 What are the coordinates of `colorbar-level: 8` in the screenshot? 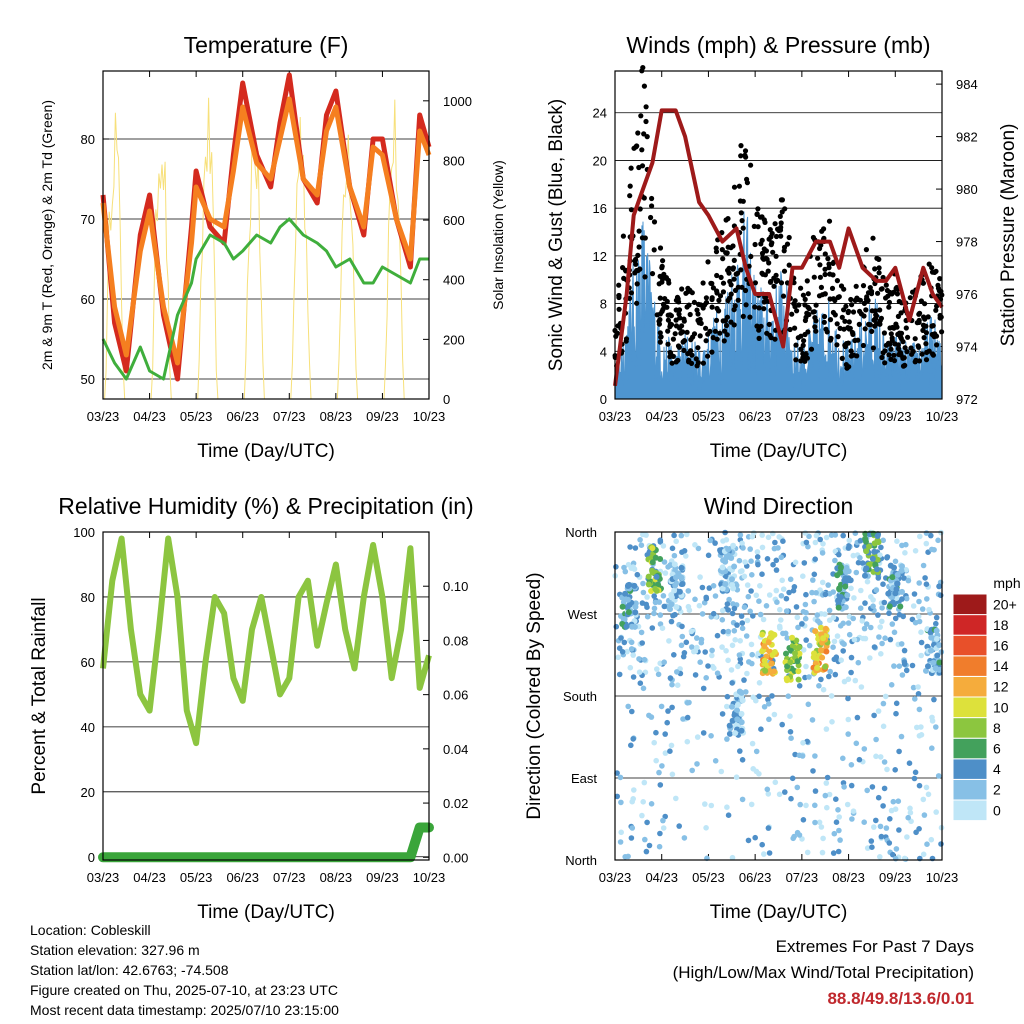 It's located at (997, 728).